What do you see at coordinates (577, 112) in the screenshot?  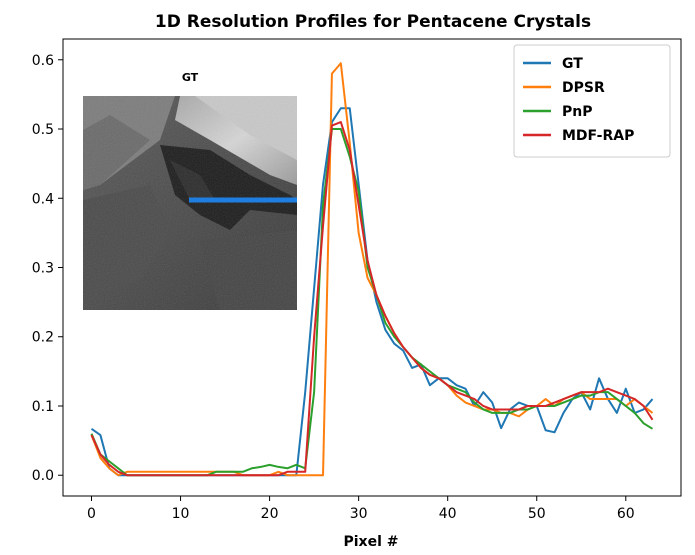 I see `legend-label: PnP` at bounding box center [577, 112].